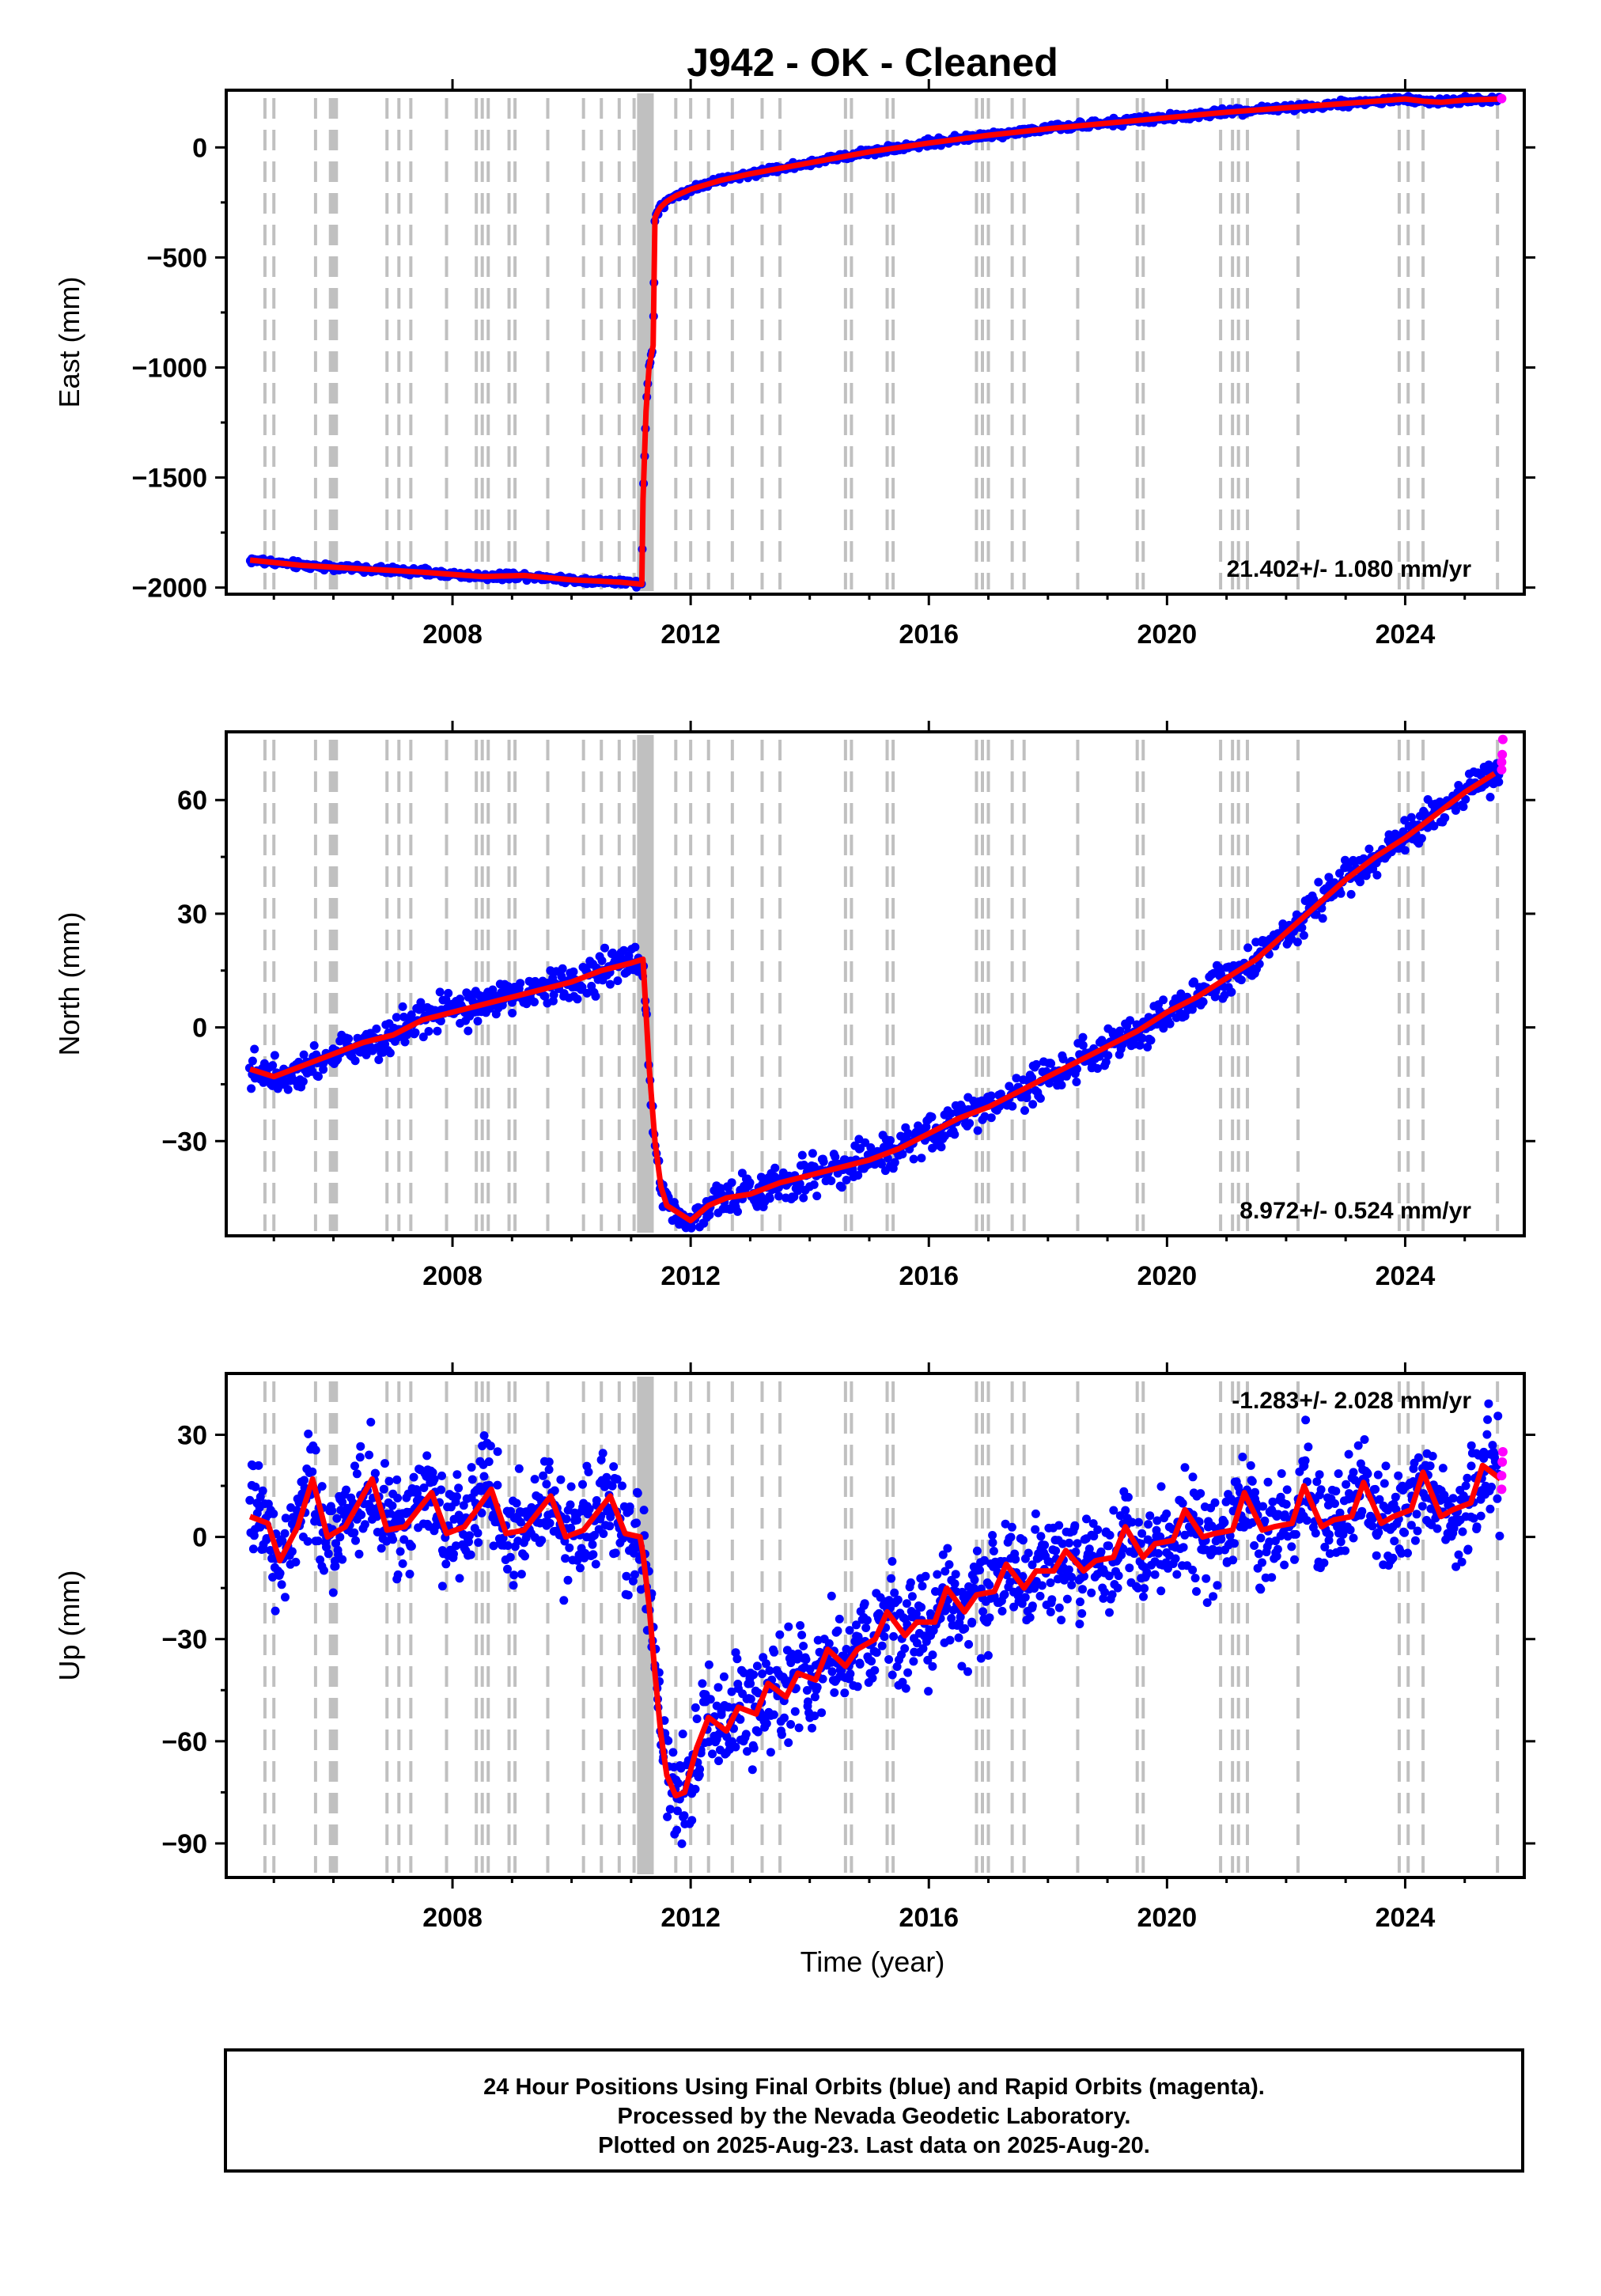 This screenshot has width=1601, height=2296. What do you see at coordinates (929, 1276) in the screenshot?
I see `x-tick-label: 2016` at bounding box center [929, 1276].